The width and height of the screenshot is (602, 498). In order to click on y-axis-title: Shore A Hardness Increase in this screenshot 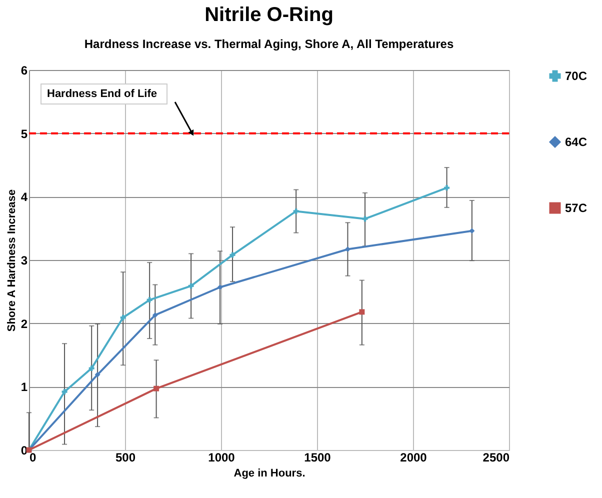, I will do `click(12, 260)`.